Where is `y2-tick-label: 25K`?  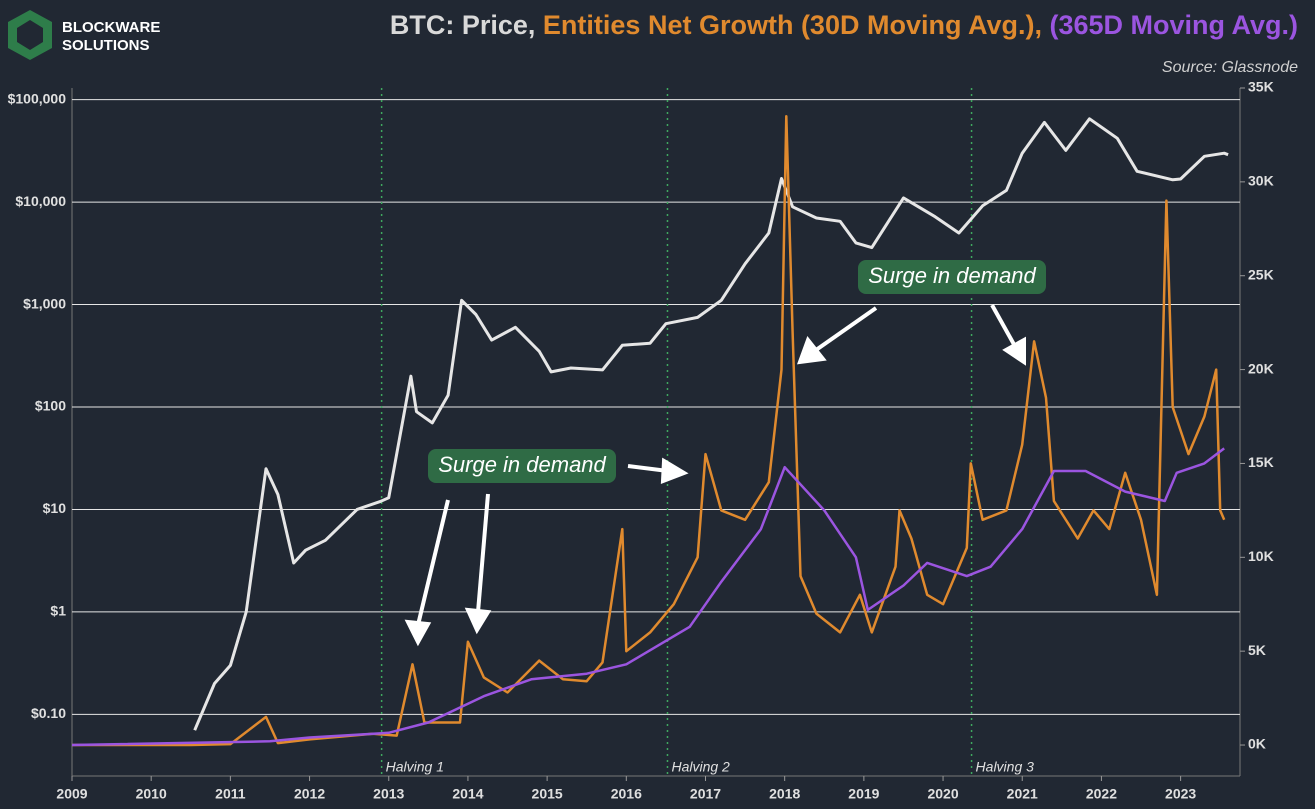
y2-tick-label: 25K is located at coordinates (1261, 274).